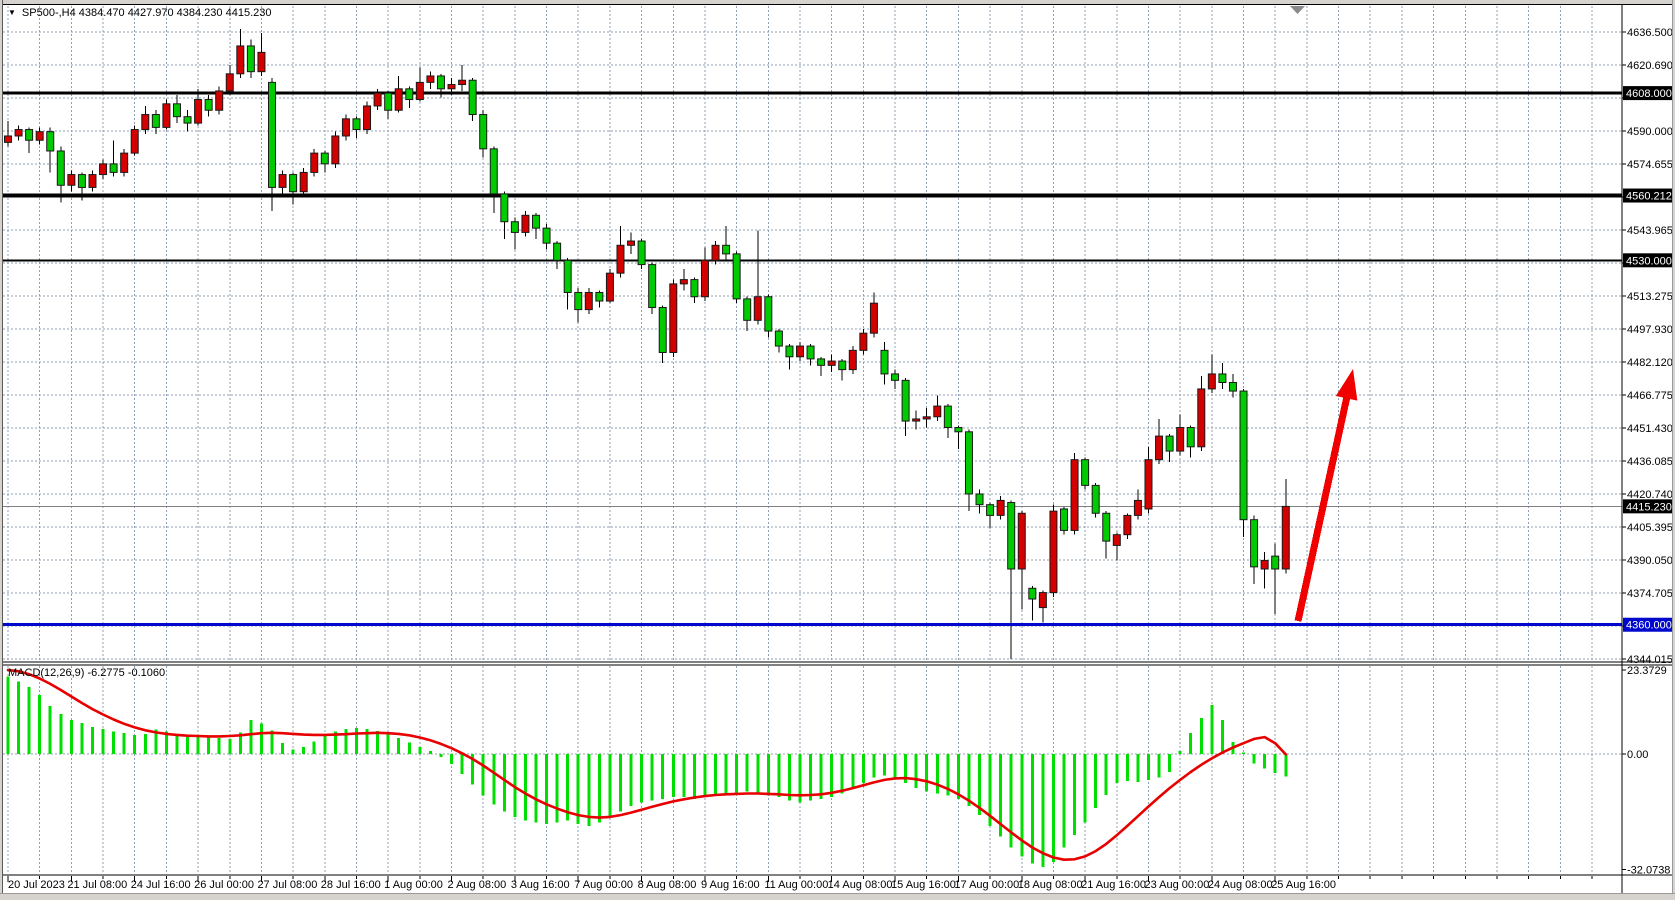 Image resolution: width=1675 pixels, height=900 pixels. I want to click on svg-text: 20 Jul 2023, so click(36, 885).